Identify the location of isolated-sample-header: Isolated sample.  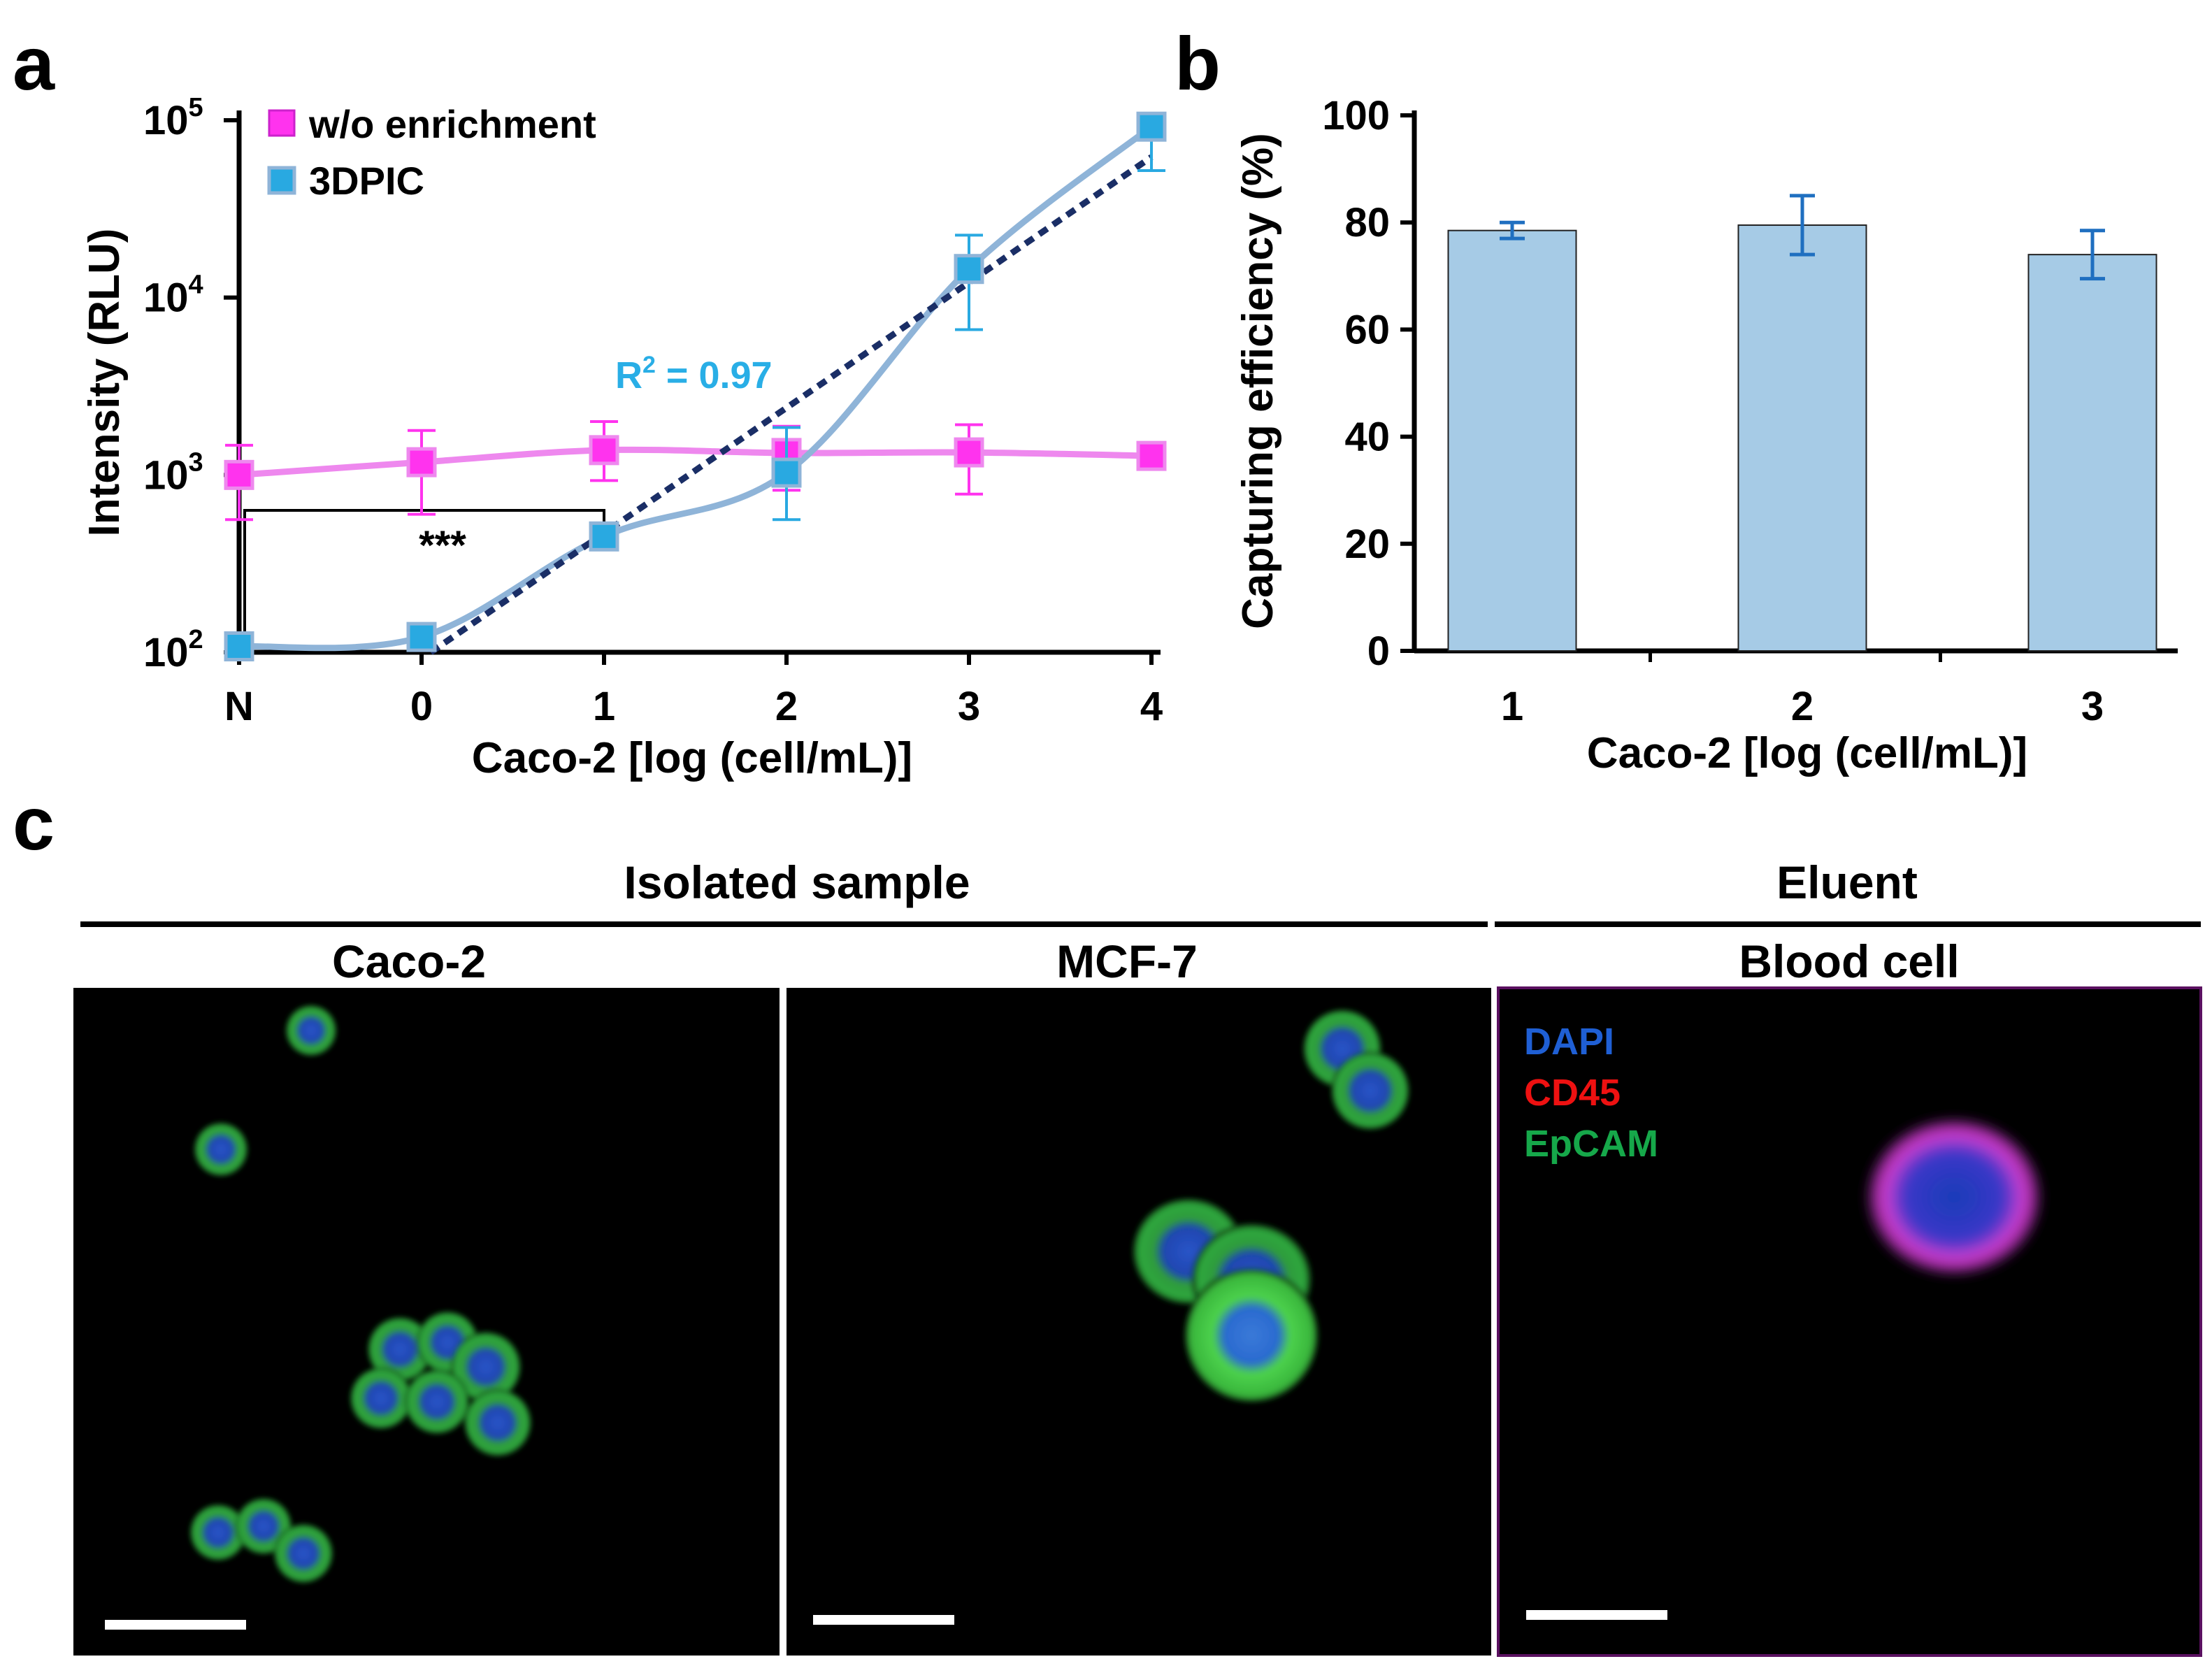
(797, 882).